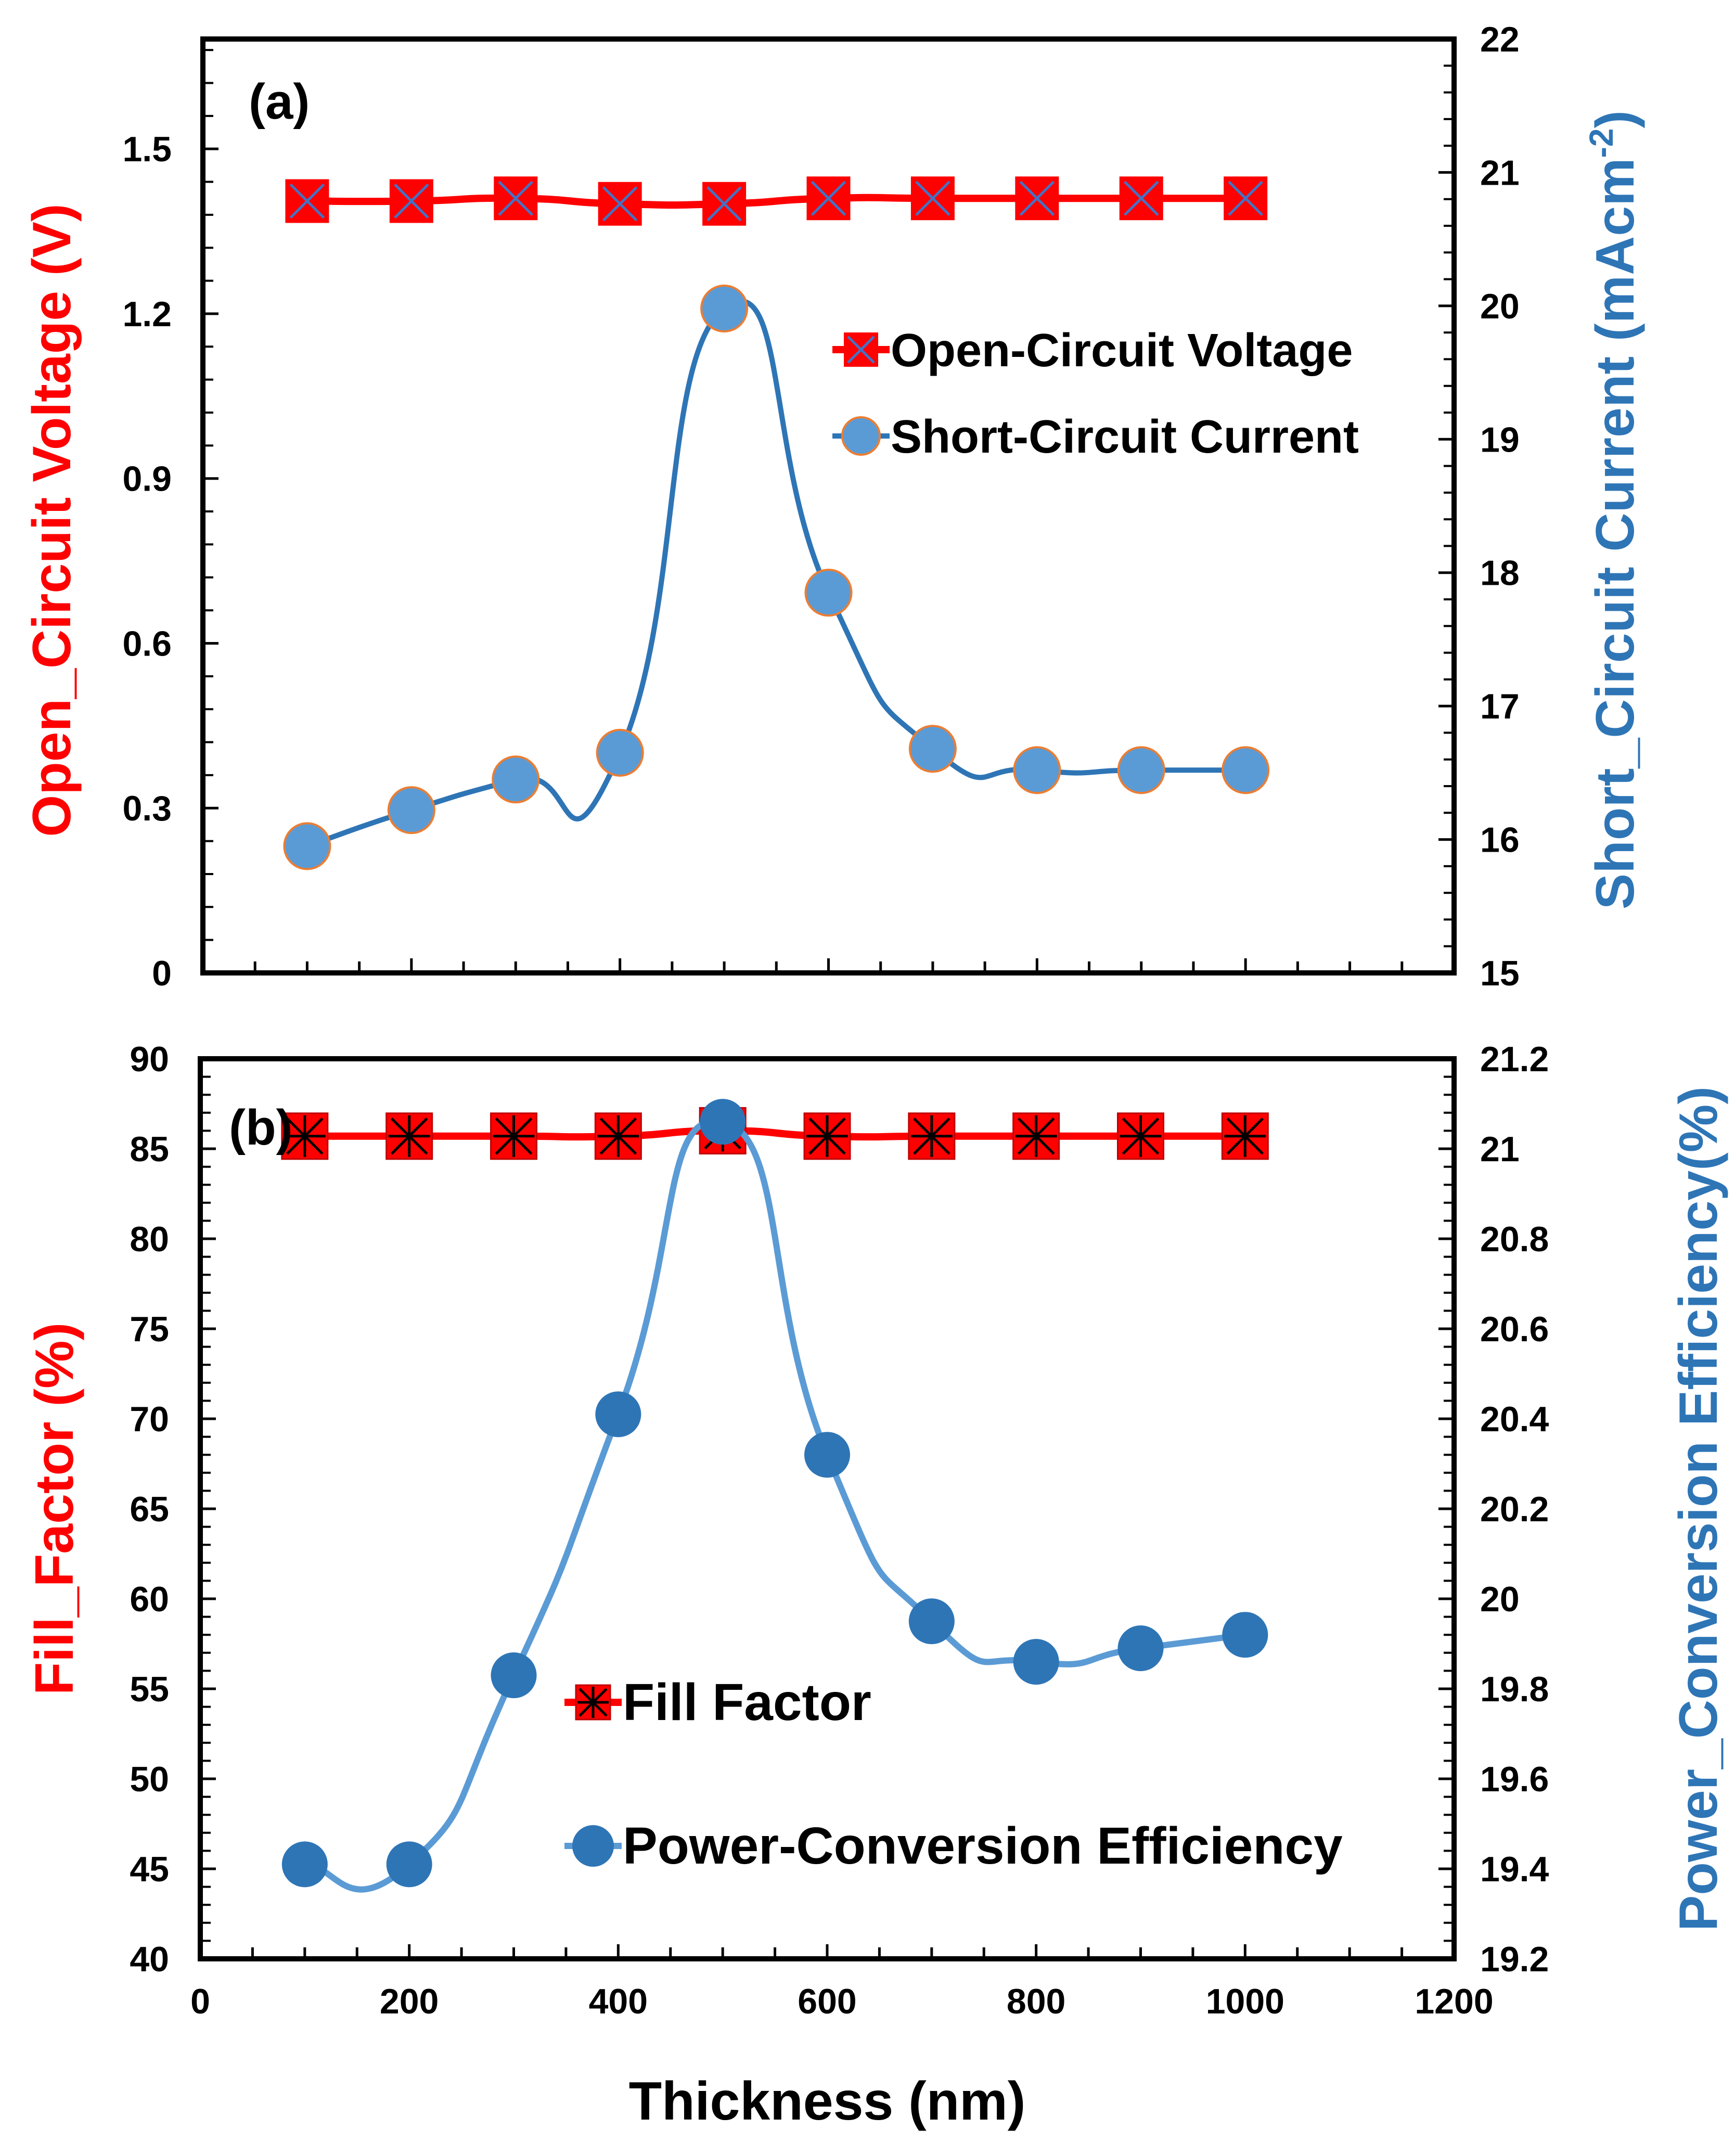 The width and height of the screenshot is (1735, 2156). What do you see at coordinates (776, 201) in the screenshot?
I see `open-circuit-voltage-line` at bounding box center [776, 201].